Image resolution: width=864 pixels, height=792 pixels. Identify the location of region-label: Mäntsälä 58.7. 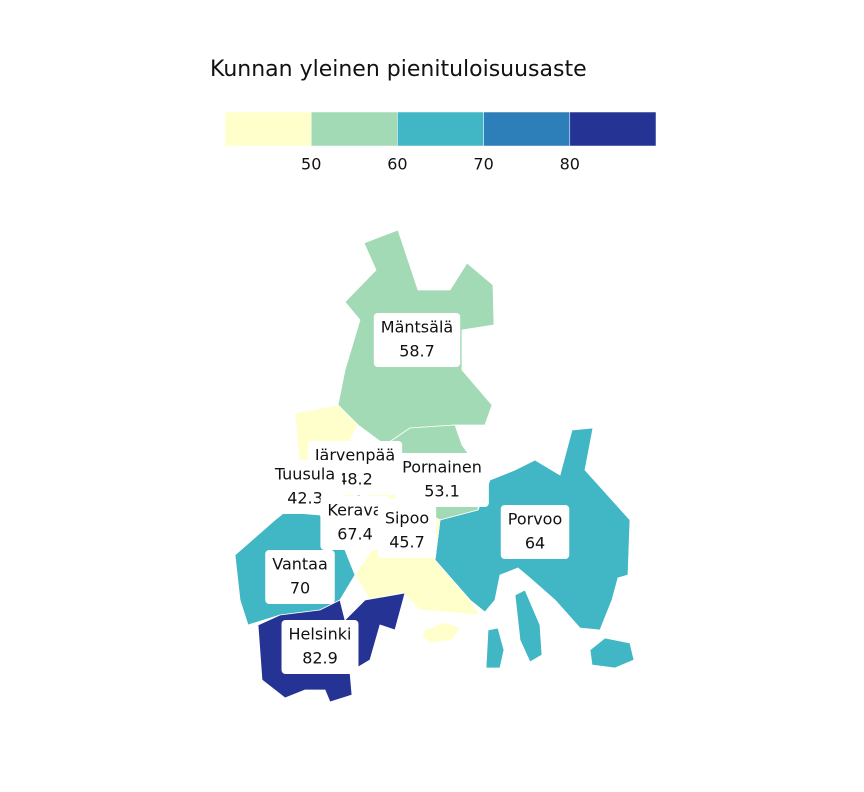
(417, 340).